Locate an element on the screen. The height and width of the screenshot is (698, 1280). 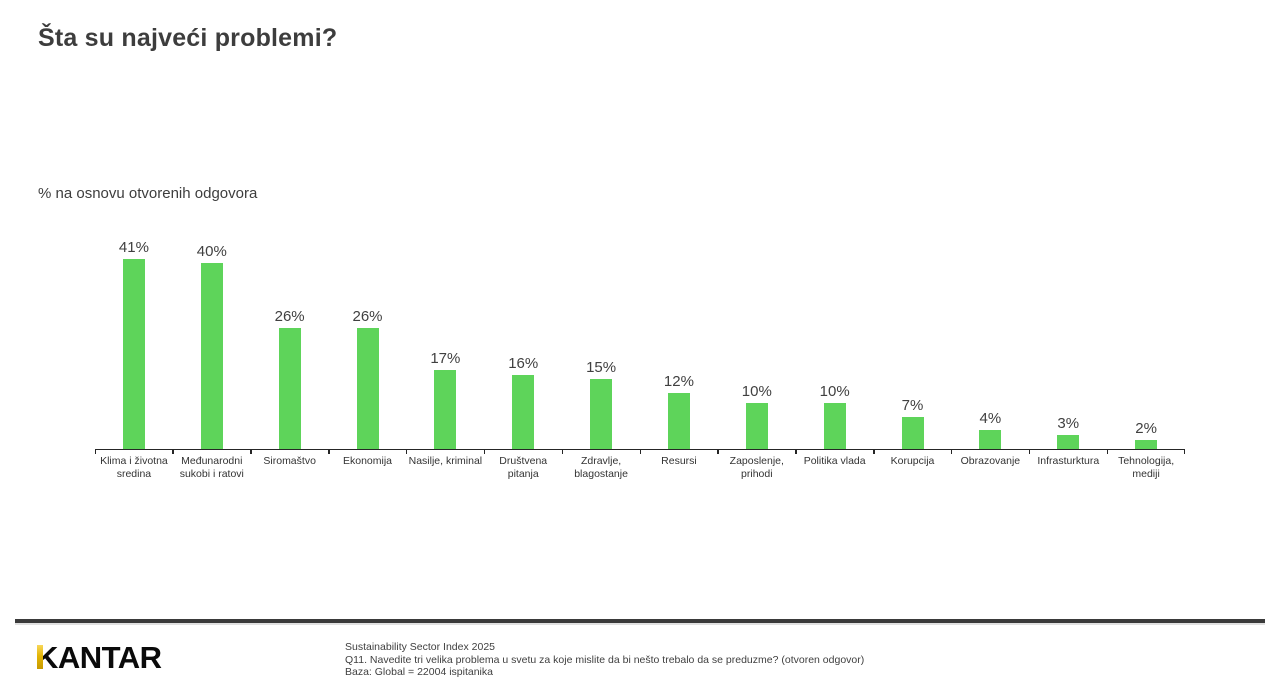
category-label: Zdravlje, blagostanje is located at coordinates (600, 465).